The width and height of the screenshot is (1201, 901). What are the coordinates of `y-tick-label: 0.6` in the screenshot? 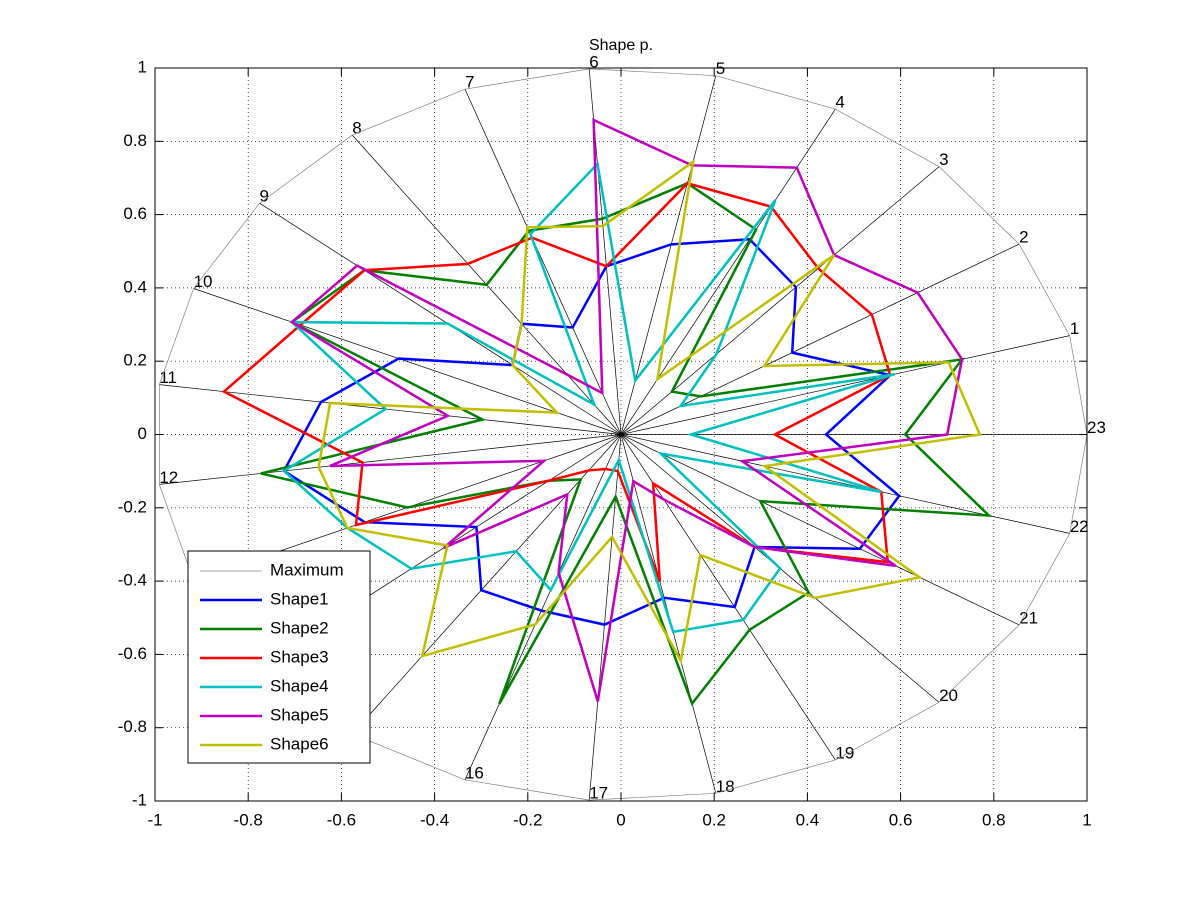 It's located at (135, 213).